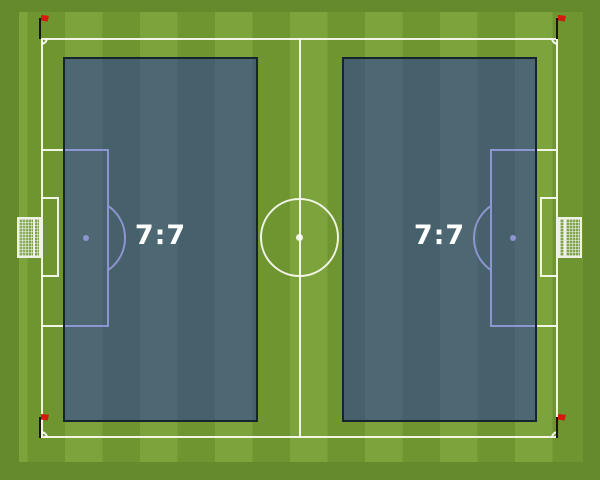 This screenshot has width=600, height=480. What do you see at coordinates (300, 6) in the screenshot?
I see `out-of-bounds-top` at bounding box center [300, 6].